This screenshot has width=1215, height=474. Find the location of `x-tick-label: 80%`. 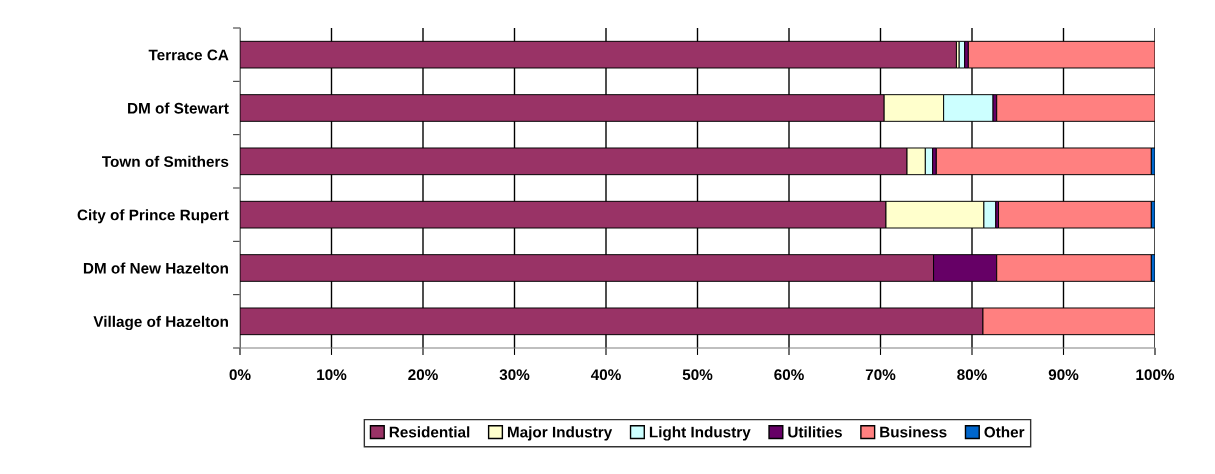

x-tick-label: 80% is located at coordinates (972, 375).